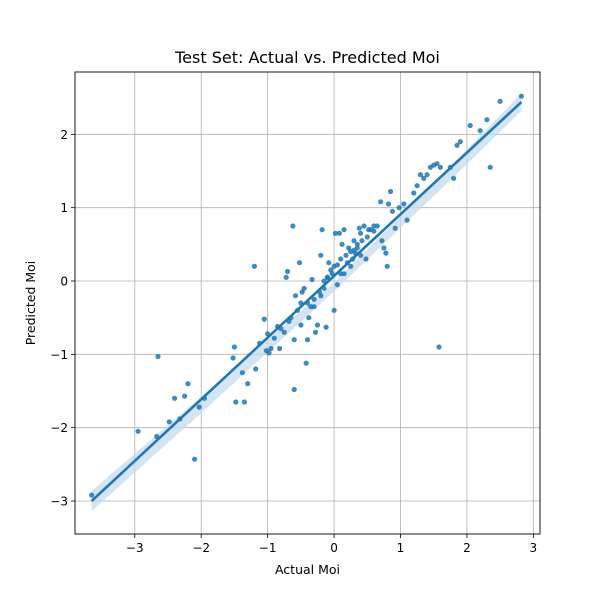 The width and height of the screenshot is (600, 604). What do you see at coordinates (201, 548) in the screenshot?
I see `x-tick-label: −2` at bounding box center [201, 548].